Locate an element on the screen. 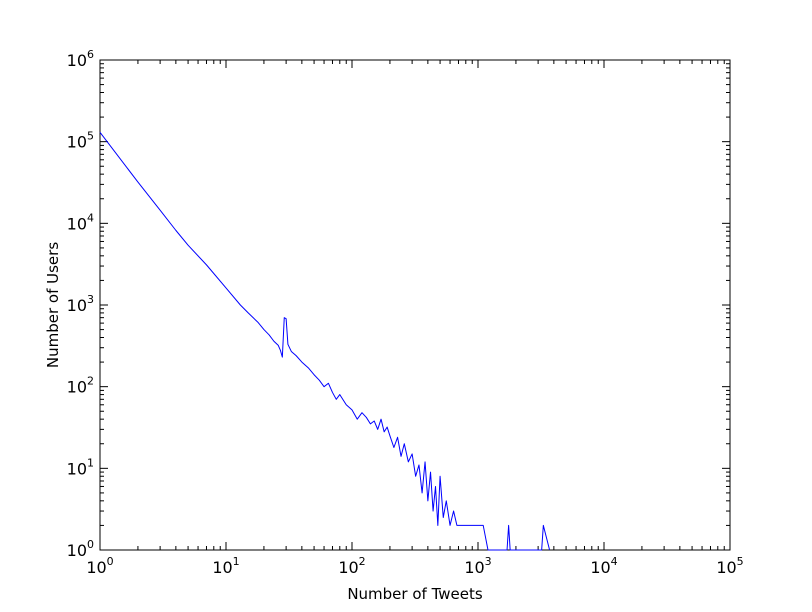 The width and height of the screenshot is (812, 612). x-tick-label: 10⁵ is located at coordinates (729, 566).